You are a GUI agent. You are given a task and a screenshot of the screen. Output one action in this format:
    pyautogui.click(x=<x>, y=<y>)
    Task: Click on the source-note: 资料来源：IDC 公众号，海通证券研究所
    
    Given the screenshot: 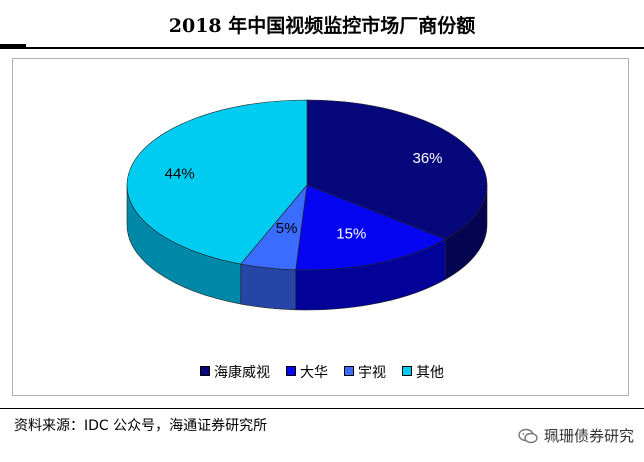 What is the action you would take?
    pyautogui.click(x=141, y=426)
    